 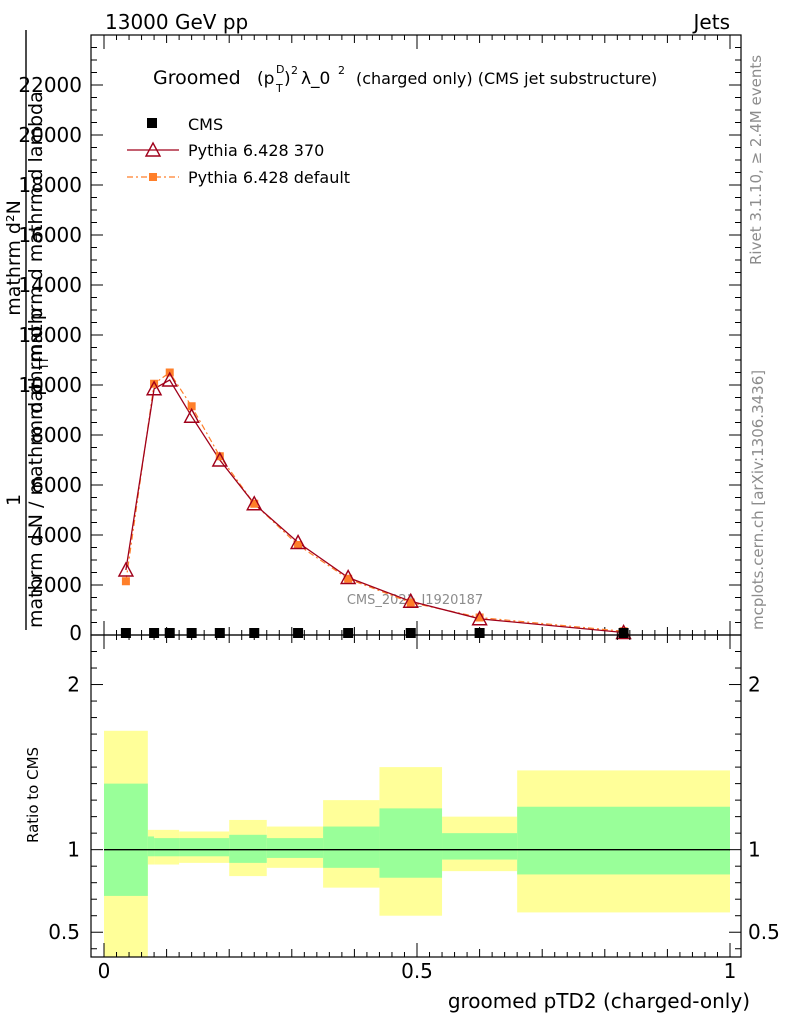 What do you see at coordinates (36, 364) in the screenshot?
I see `ylabel-denominator: mathrm d p` at bounding box center [36, 364].